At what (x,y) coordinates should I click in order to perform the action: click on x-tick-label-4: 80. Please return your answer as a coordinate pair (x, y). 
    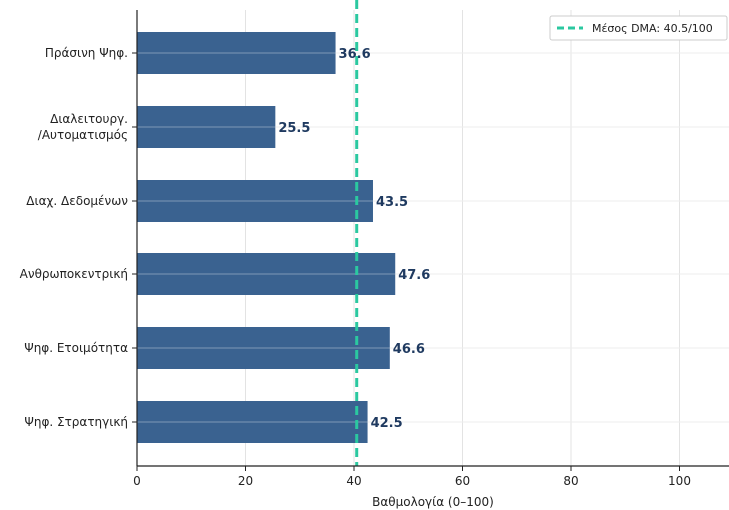
    Looking at the image, I should click on (570, 481).